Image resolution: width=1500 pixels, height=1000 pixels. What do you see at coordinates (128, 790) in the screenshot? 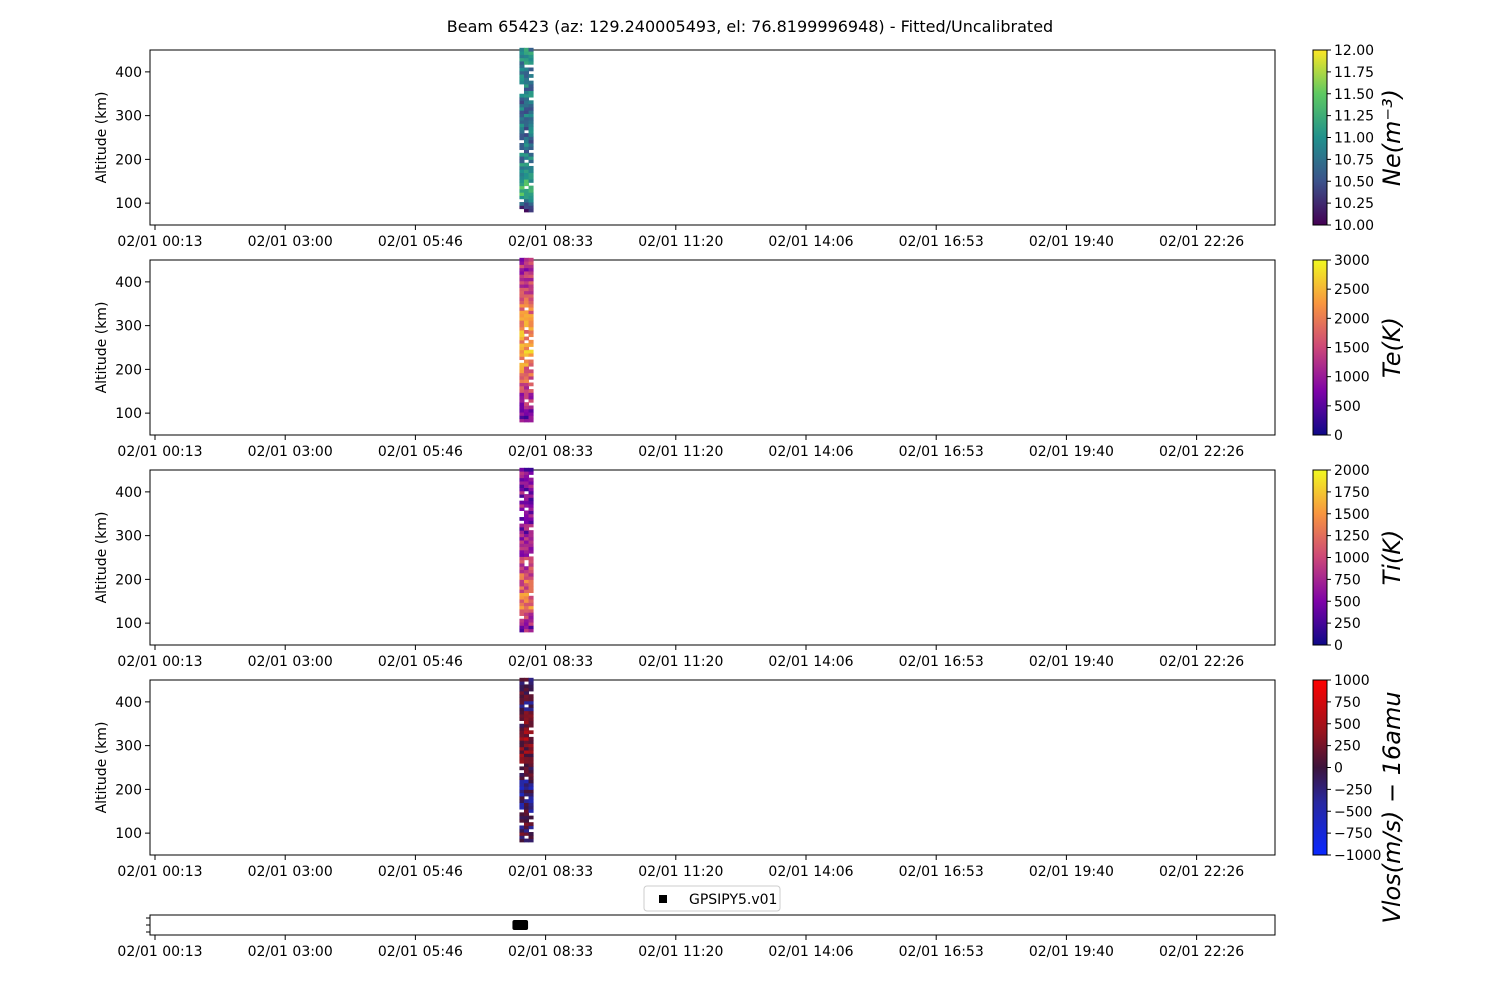
I see `y-tick-label: 200` at bounding box center [128, 790].